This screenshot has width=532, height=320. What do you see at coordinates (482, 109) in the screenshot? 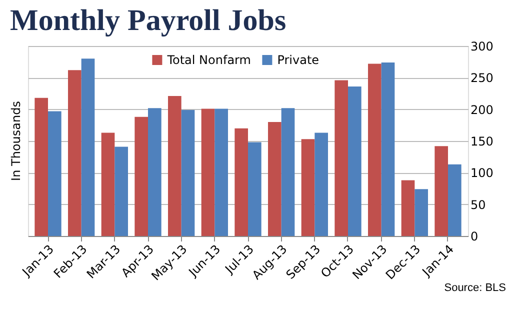
I see `y-tick-label: 200` at bounding box center [482, 109].